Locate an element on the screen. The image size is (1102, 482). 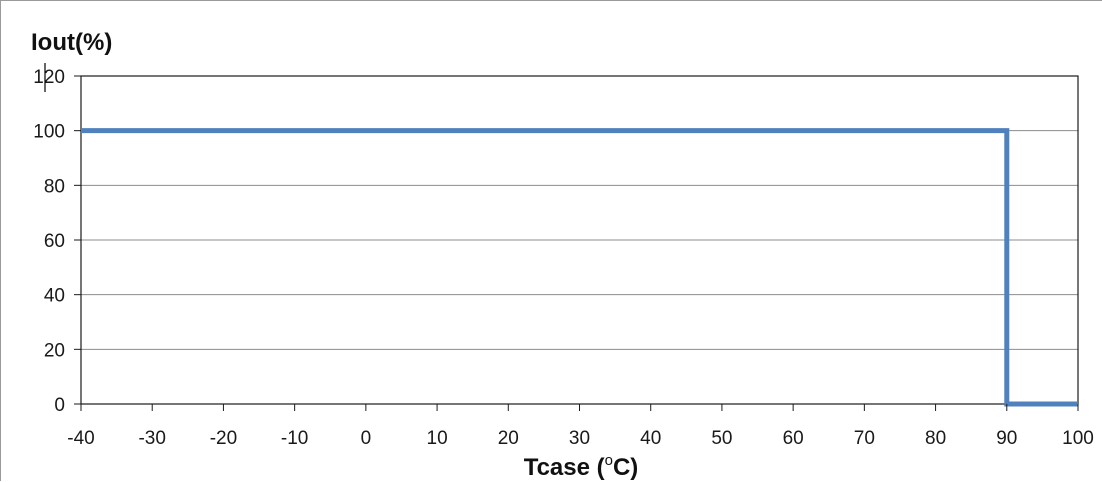
x-tick-label: 10 is located at coordinates (437, 438).